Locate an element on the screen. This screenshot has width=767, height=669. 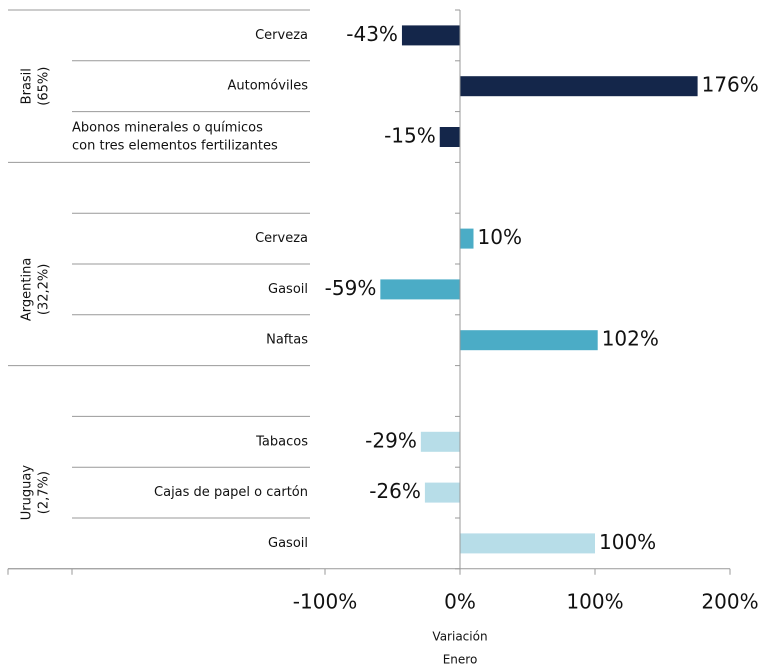
x-axis-label: Enero is located at coordinates (460, 660).